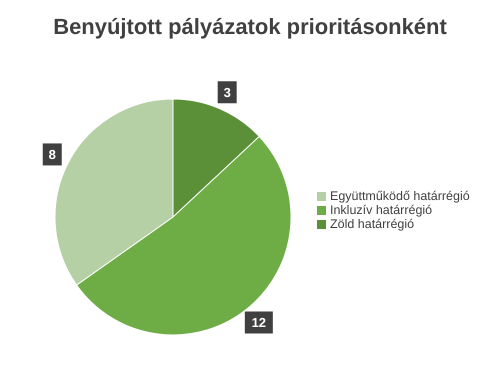 The width and height of the screenshot is (500, 383). What do you see at coordinates (259, 322) in the screenshot?
I see `data-label: 12` at bounding box center [259, 322].